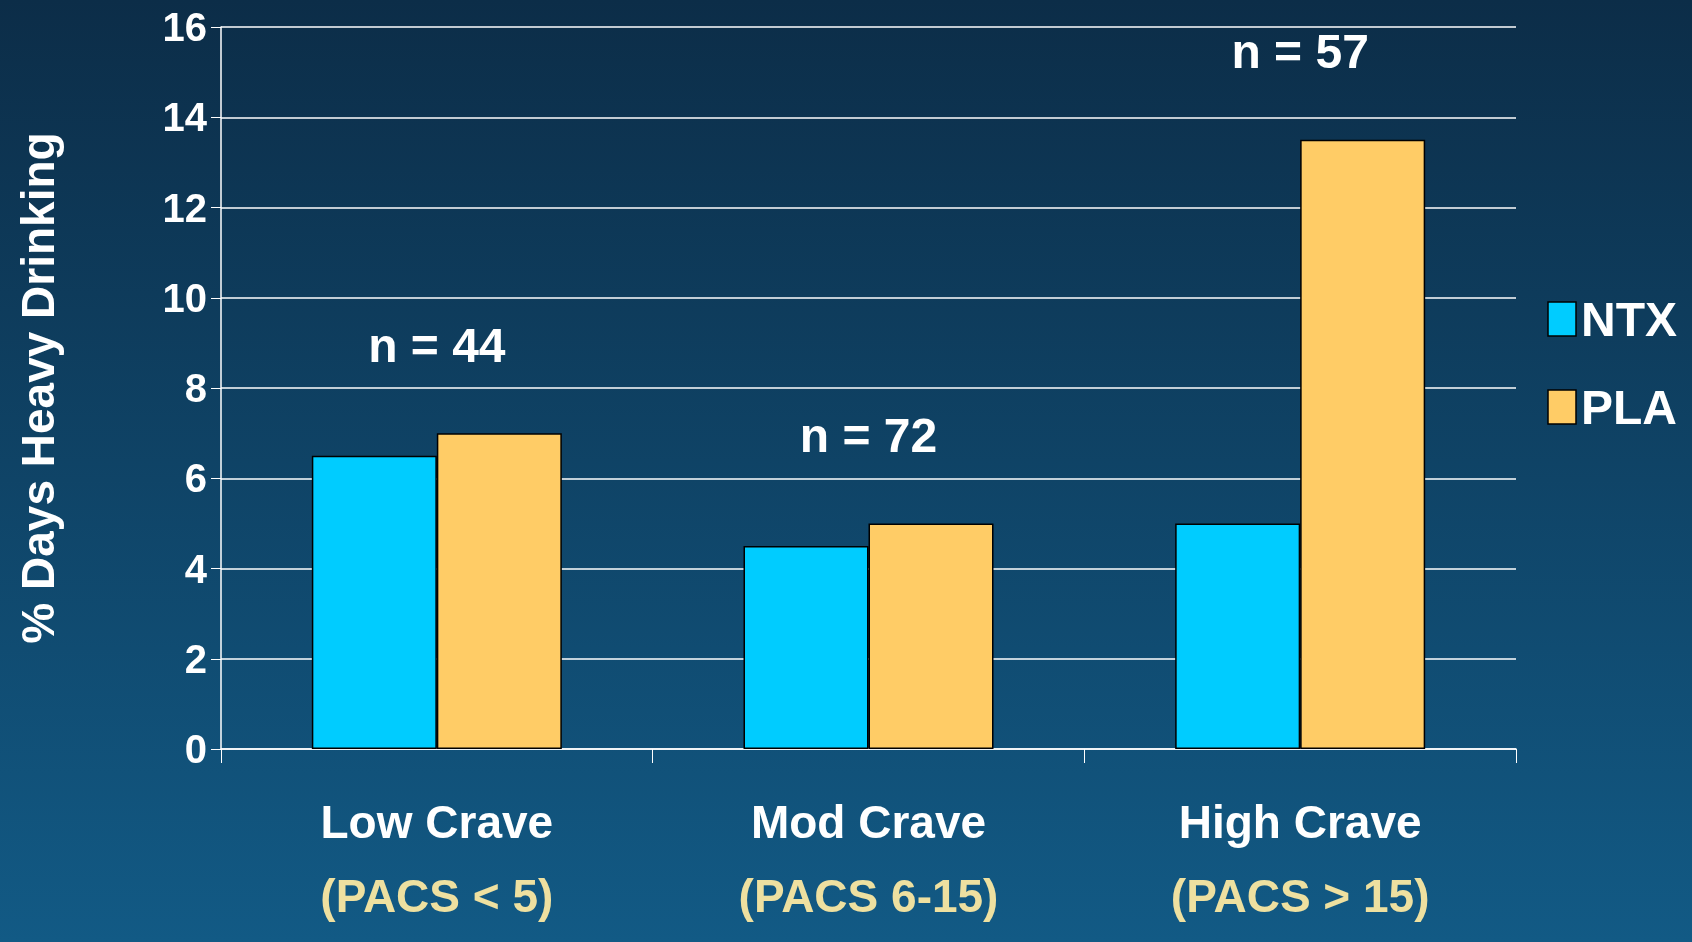 This screenshot has width=1692, height=942. What do you see at coordinates (1300, 52) in the screenshot?
I see `annotation: n = 57` at bounding box center [1300, 52].